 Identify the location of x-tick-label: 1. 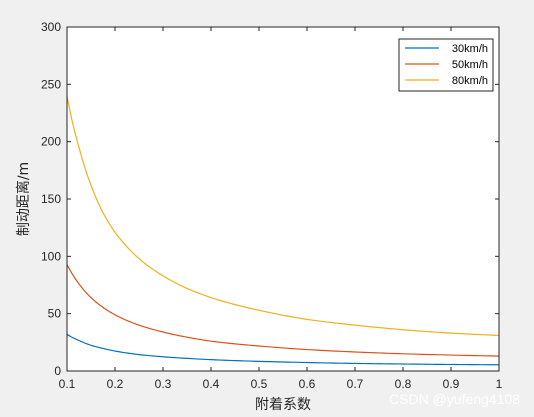
(499, 384).